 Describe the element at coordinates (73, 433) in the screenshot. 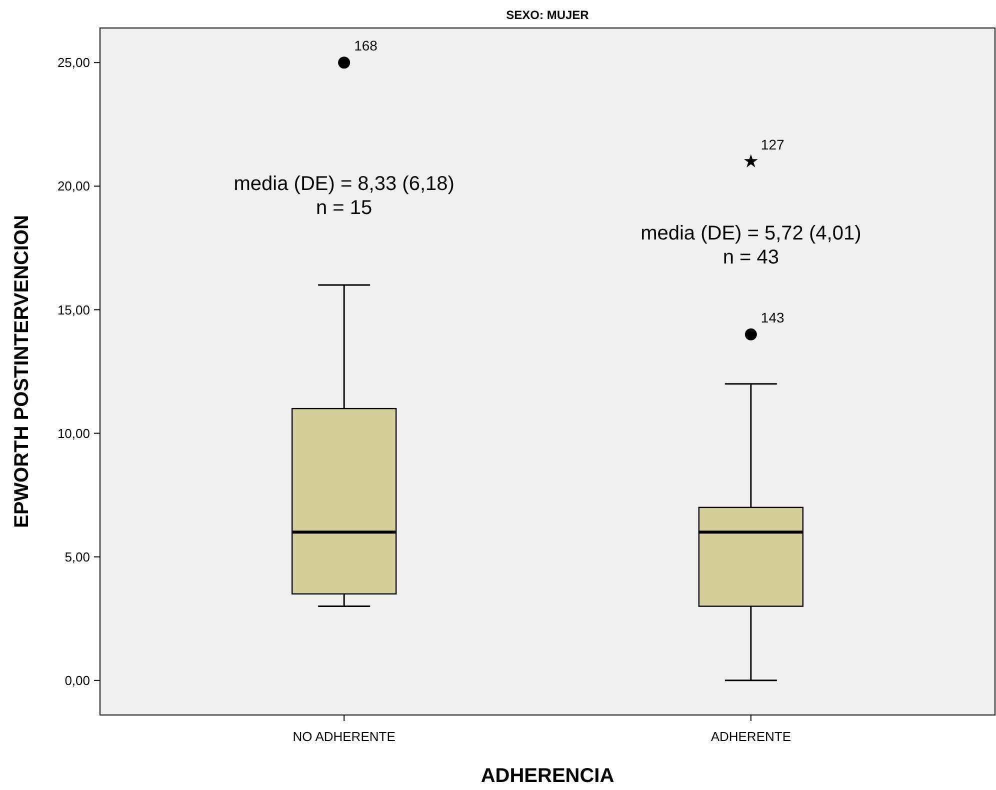

I see `y-tick-label: 10,00` at that location.